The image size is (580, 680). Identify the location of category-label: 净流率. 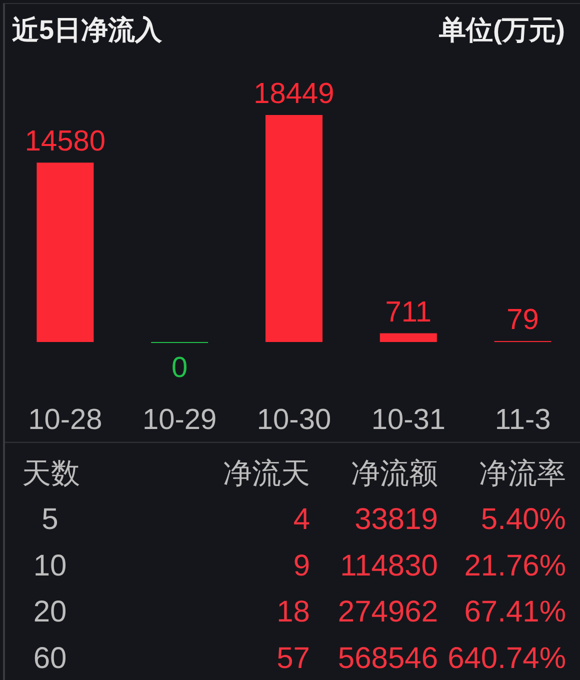
(522, 474).